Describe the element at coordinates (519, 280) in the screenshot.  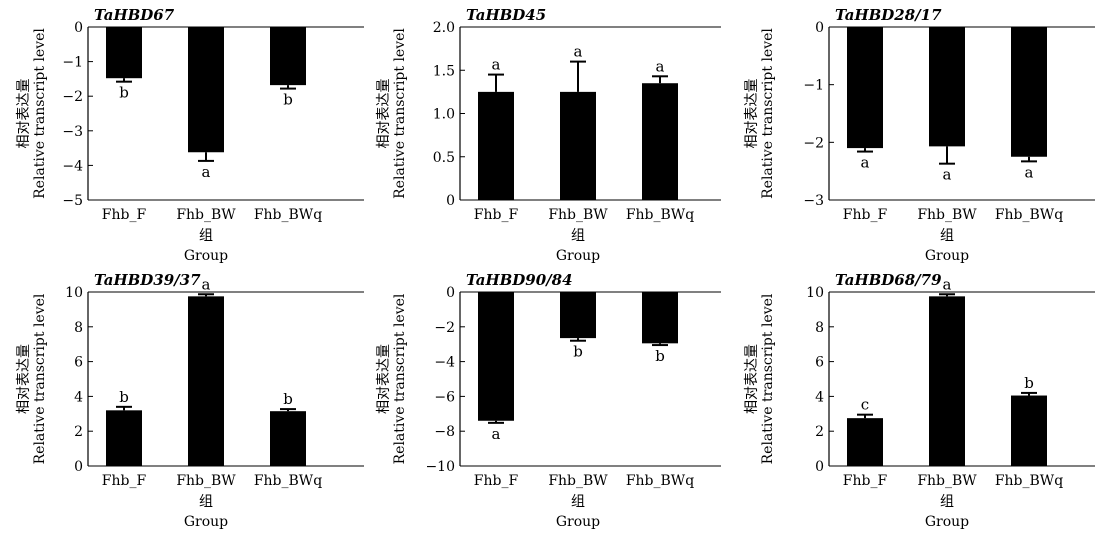
I see `chart-title: TaHBD90/84` at that location.